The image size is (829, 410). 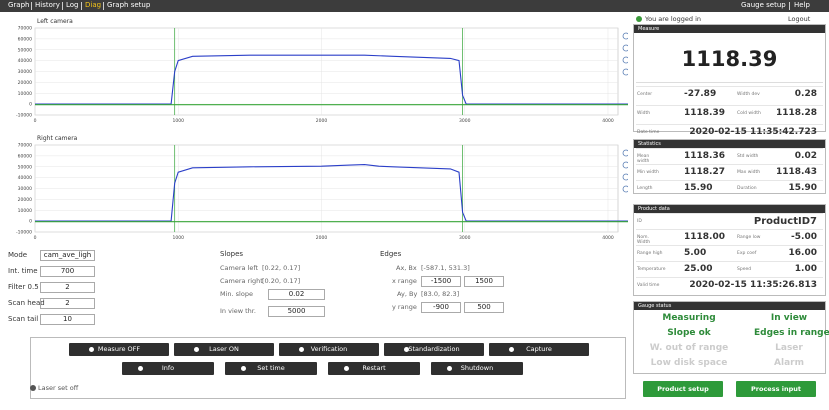 I want to click on text-input: cam_ave_ligh, so click(x=67, y=255).